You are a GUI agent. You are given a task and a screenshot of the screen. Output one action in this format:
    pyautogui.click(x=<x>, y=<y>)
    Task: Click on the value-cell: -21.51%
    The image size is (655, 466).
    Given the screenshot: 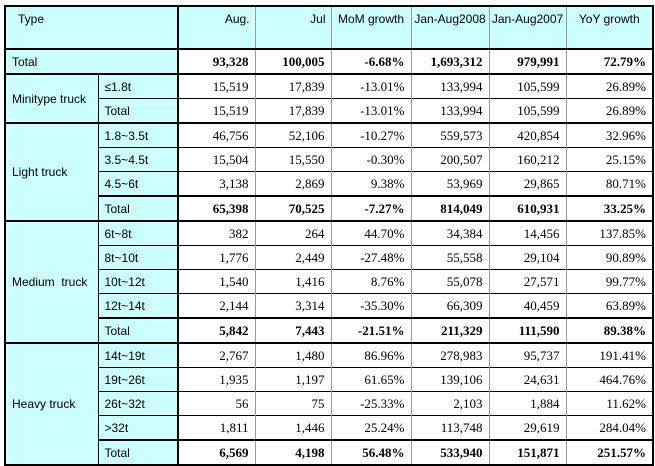 What is the action you would take?
    pyautogui.click(x=371, y=330)
    